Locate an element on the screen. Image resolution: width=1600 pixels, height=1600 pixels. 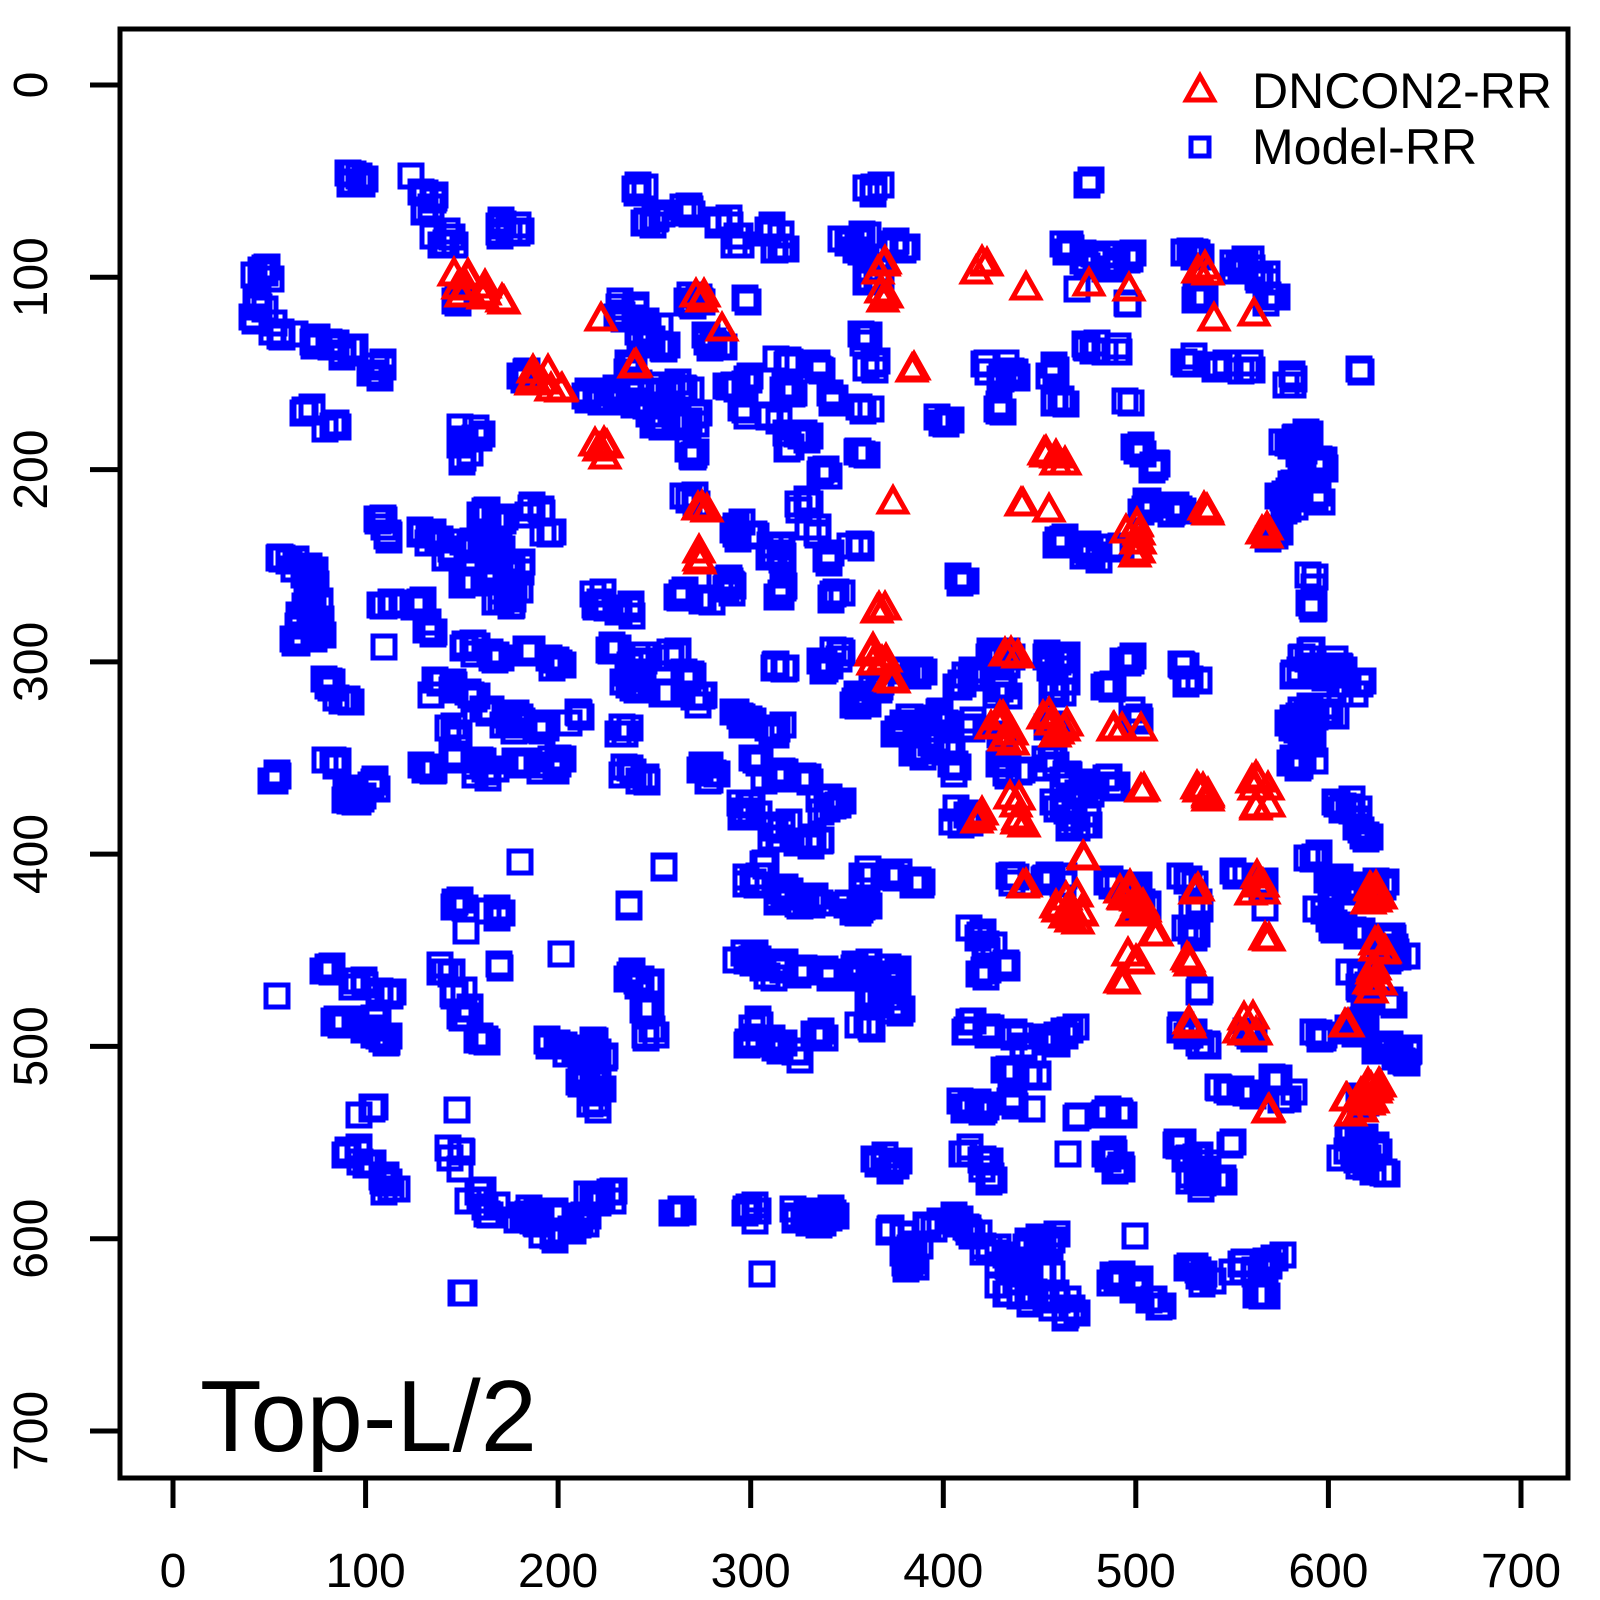
svg-text: Model-RR is located at coordinates (1364, 147).